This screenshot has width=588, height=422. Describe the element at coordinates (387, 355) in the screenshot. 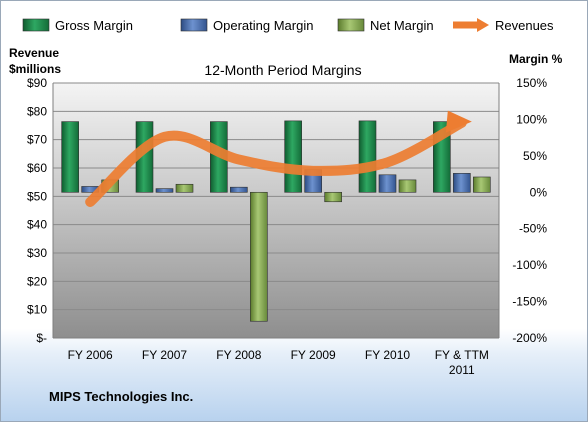

I see `x-tick-label: FY 2010` at that location.